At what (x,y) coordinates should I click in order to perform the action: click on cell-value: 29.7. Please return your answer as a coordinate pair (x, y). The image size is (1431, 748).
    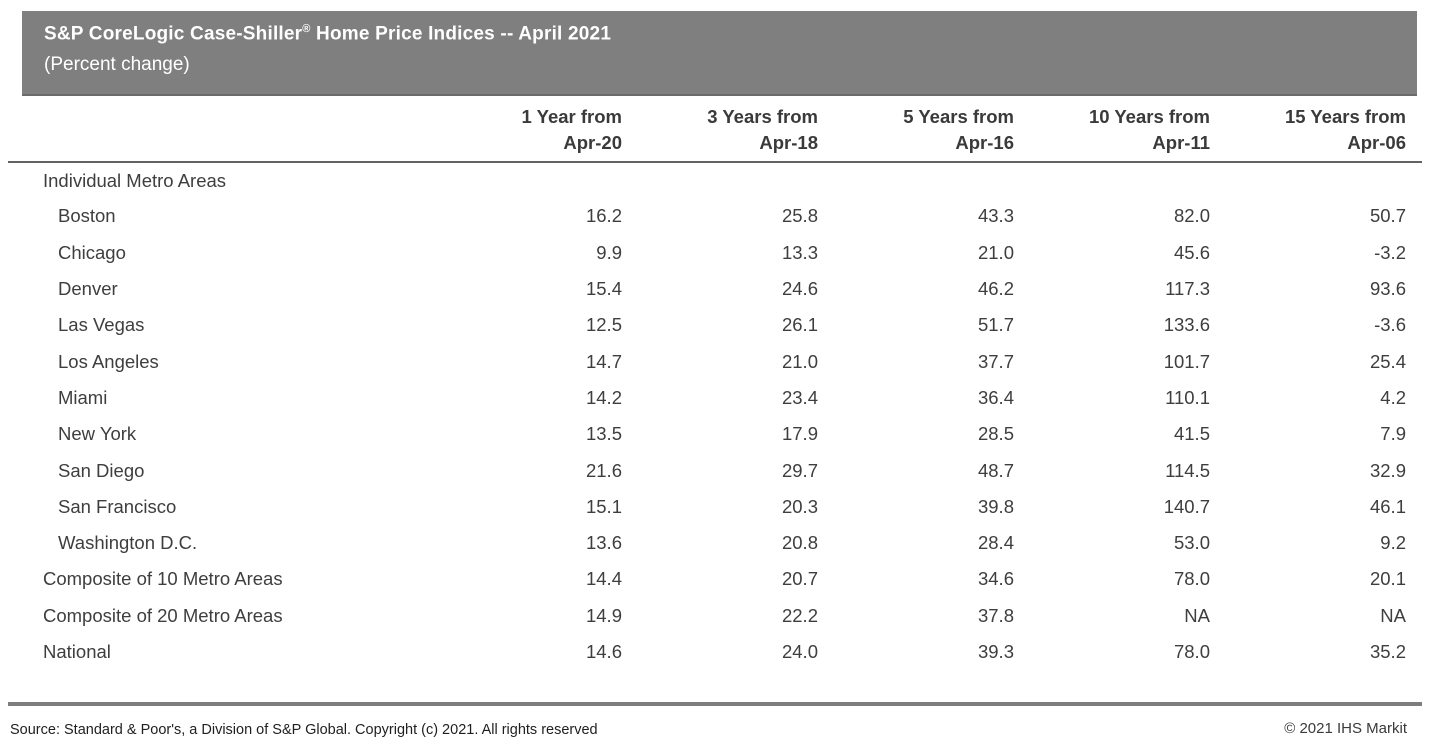
    Looking at the image, I should click on (799, 470).